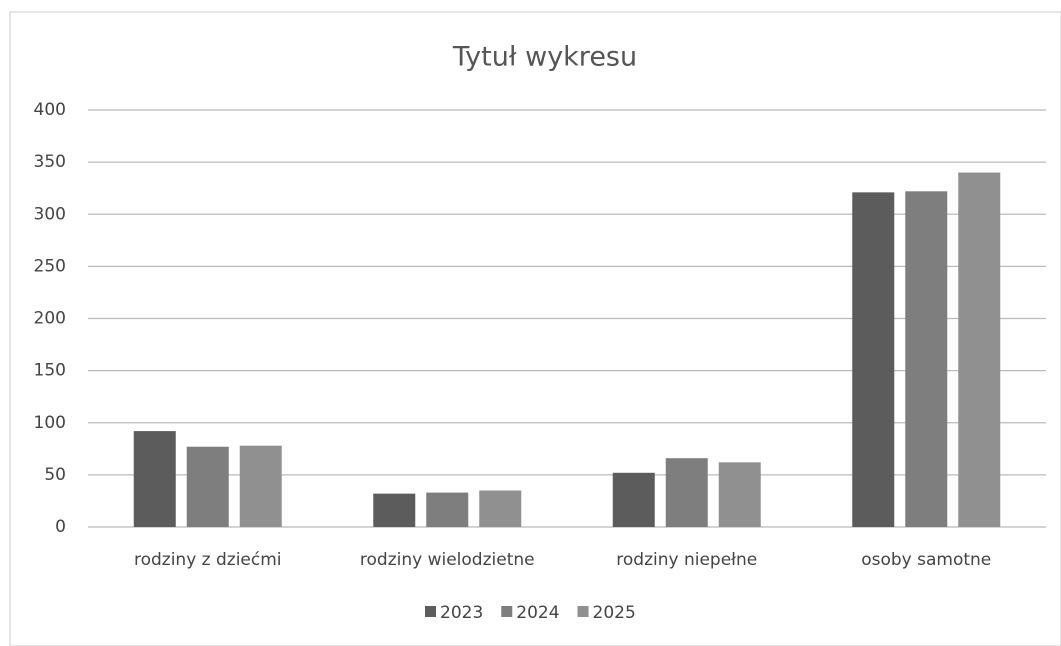 Image resolution: width=1061 pixels, height=646 pixels. Describe the element at coordinates (614, 613) in the screenshot. I see `legend-label: 2025` at that location.